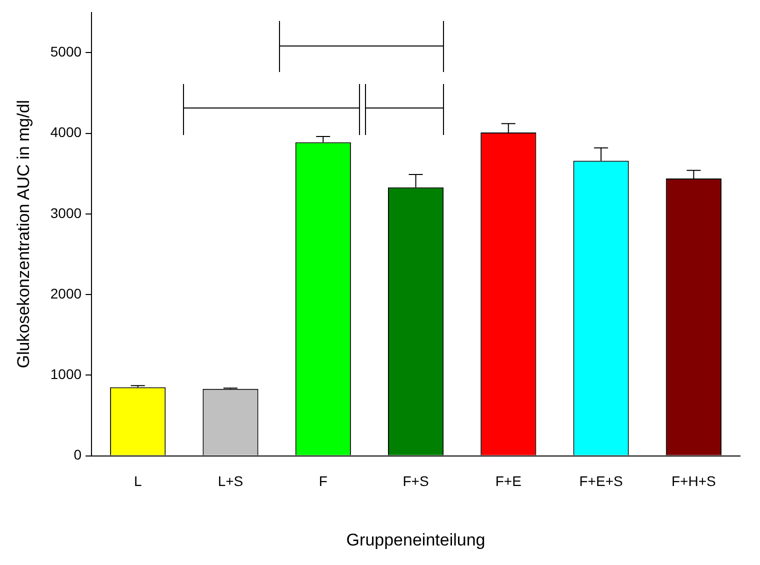  Describe the element at coordinates (66, 374) in the screenshot. I see `y-tick-label: 1000` at that location.